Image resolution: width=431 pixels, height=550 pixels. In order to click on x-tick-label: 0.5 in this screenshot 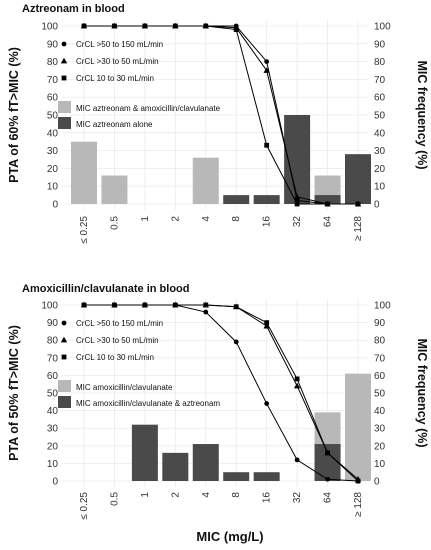, I will do `click(114, 223)`.